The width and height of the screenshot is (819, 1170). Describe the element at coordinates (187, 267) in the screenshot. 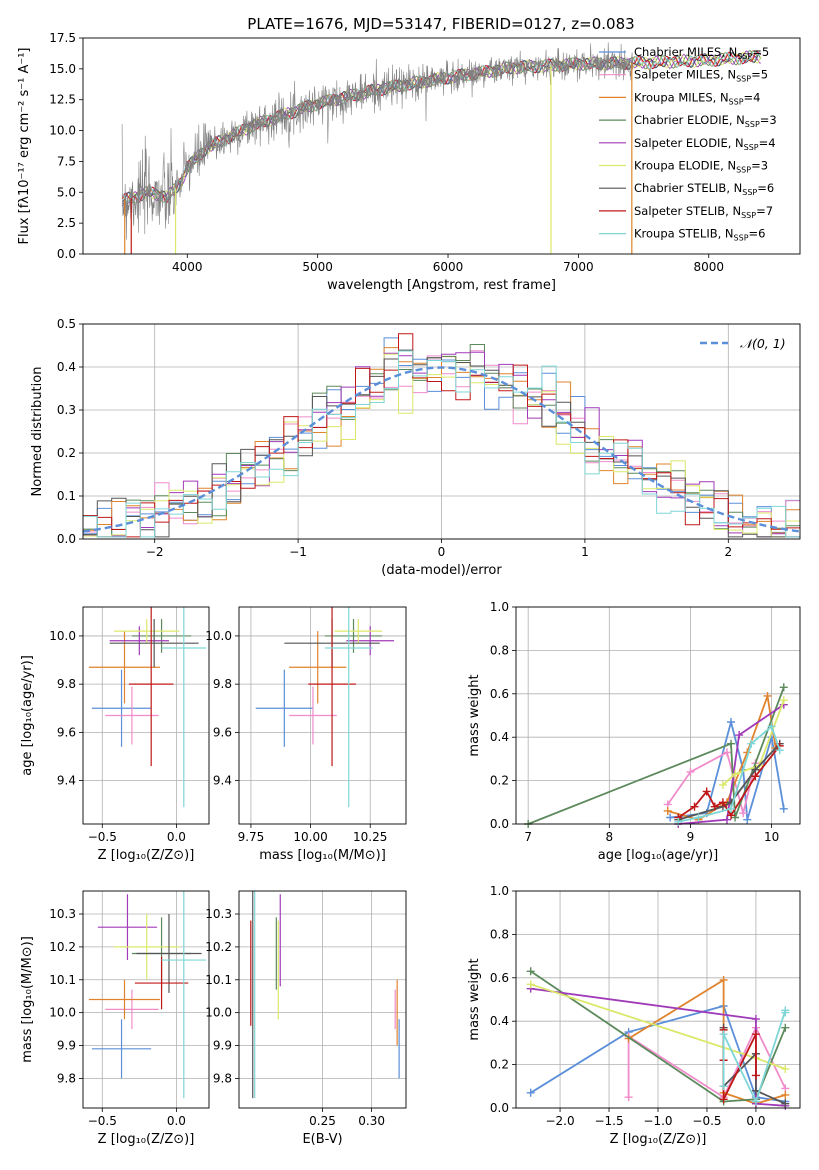

I see `x-tick-label: 4000` at that location.